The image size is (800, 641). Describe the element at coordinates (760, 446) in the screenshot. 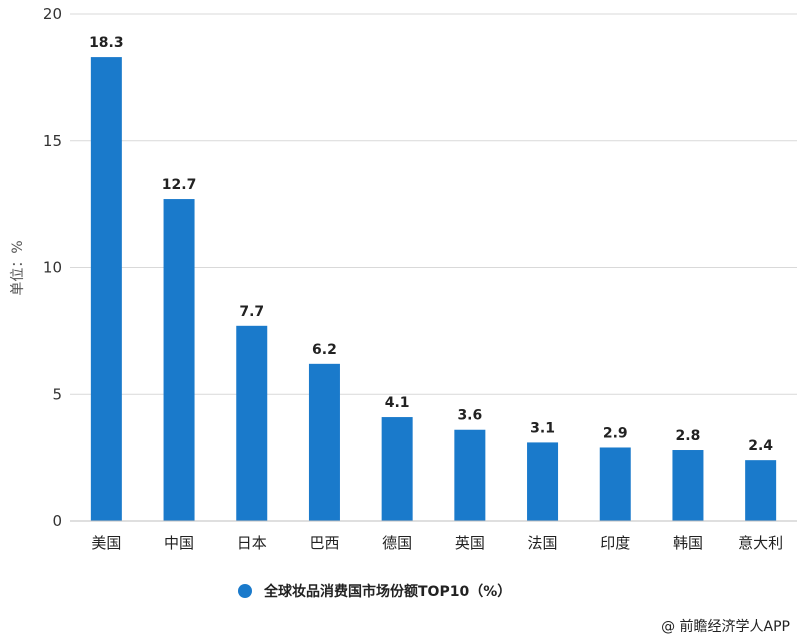

I see `data-label: 2.4` at that location.